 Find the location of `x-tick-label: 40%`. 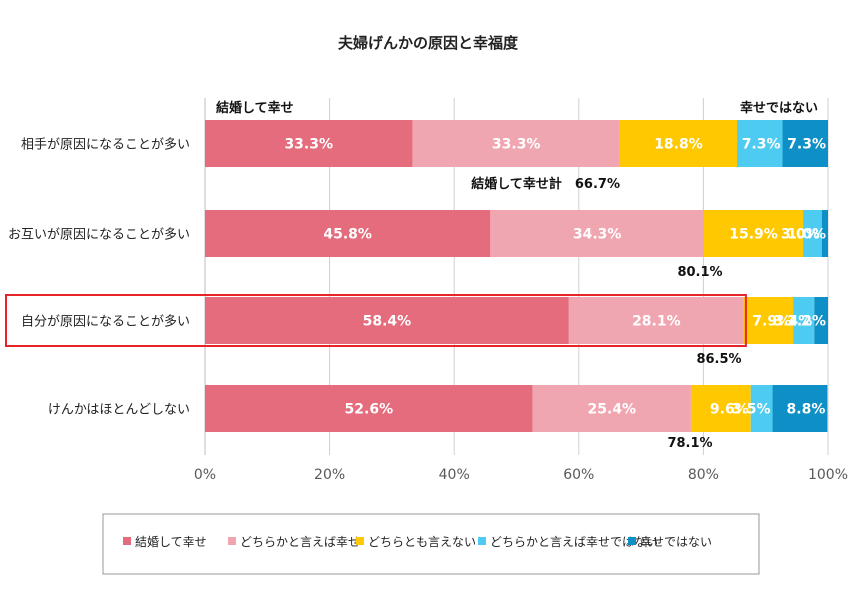

x-tick-label: 40% is located at coordinates (454, 475).